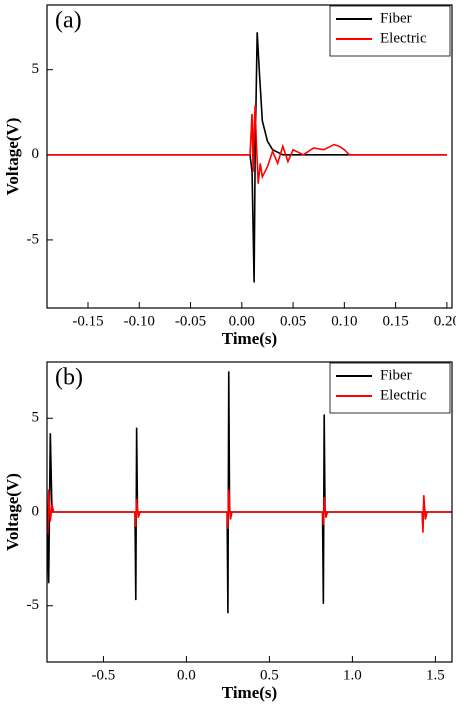 This screenshot has height=704, width=456. Describe the element at coordinates (352, 675) in the screenshot. I see `x-tick-label: 1.0` at that location.